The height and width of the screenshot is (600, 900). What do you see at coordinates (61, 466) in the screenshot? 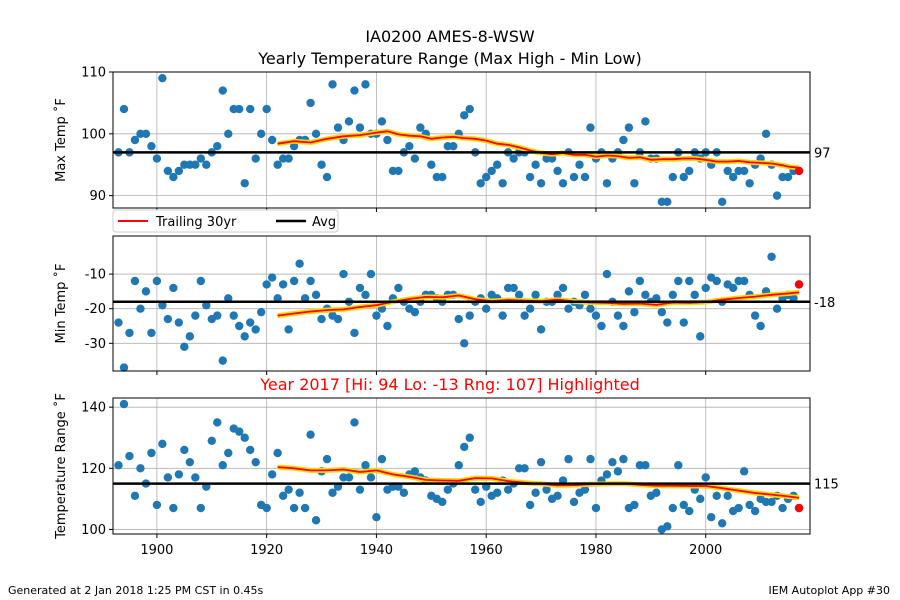
I see `y-axis-label: Temperature Range ˚F` at bounding box center [61, 466].